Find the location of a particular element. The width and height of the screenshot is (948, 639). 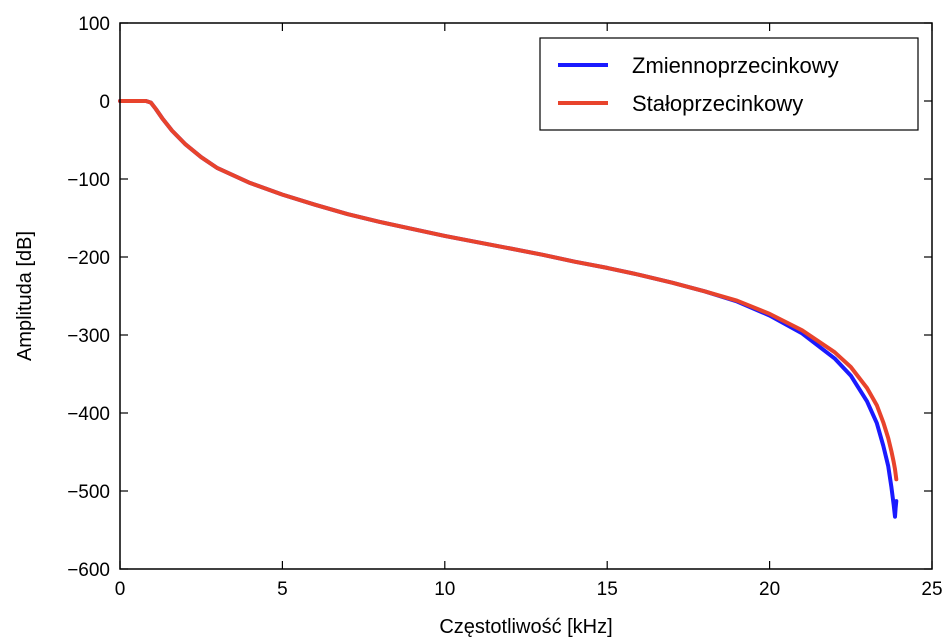

legend-label-zmiennoprzecinkowy: Zmiennoprzecinkowy is located at coordinates (735, 65).